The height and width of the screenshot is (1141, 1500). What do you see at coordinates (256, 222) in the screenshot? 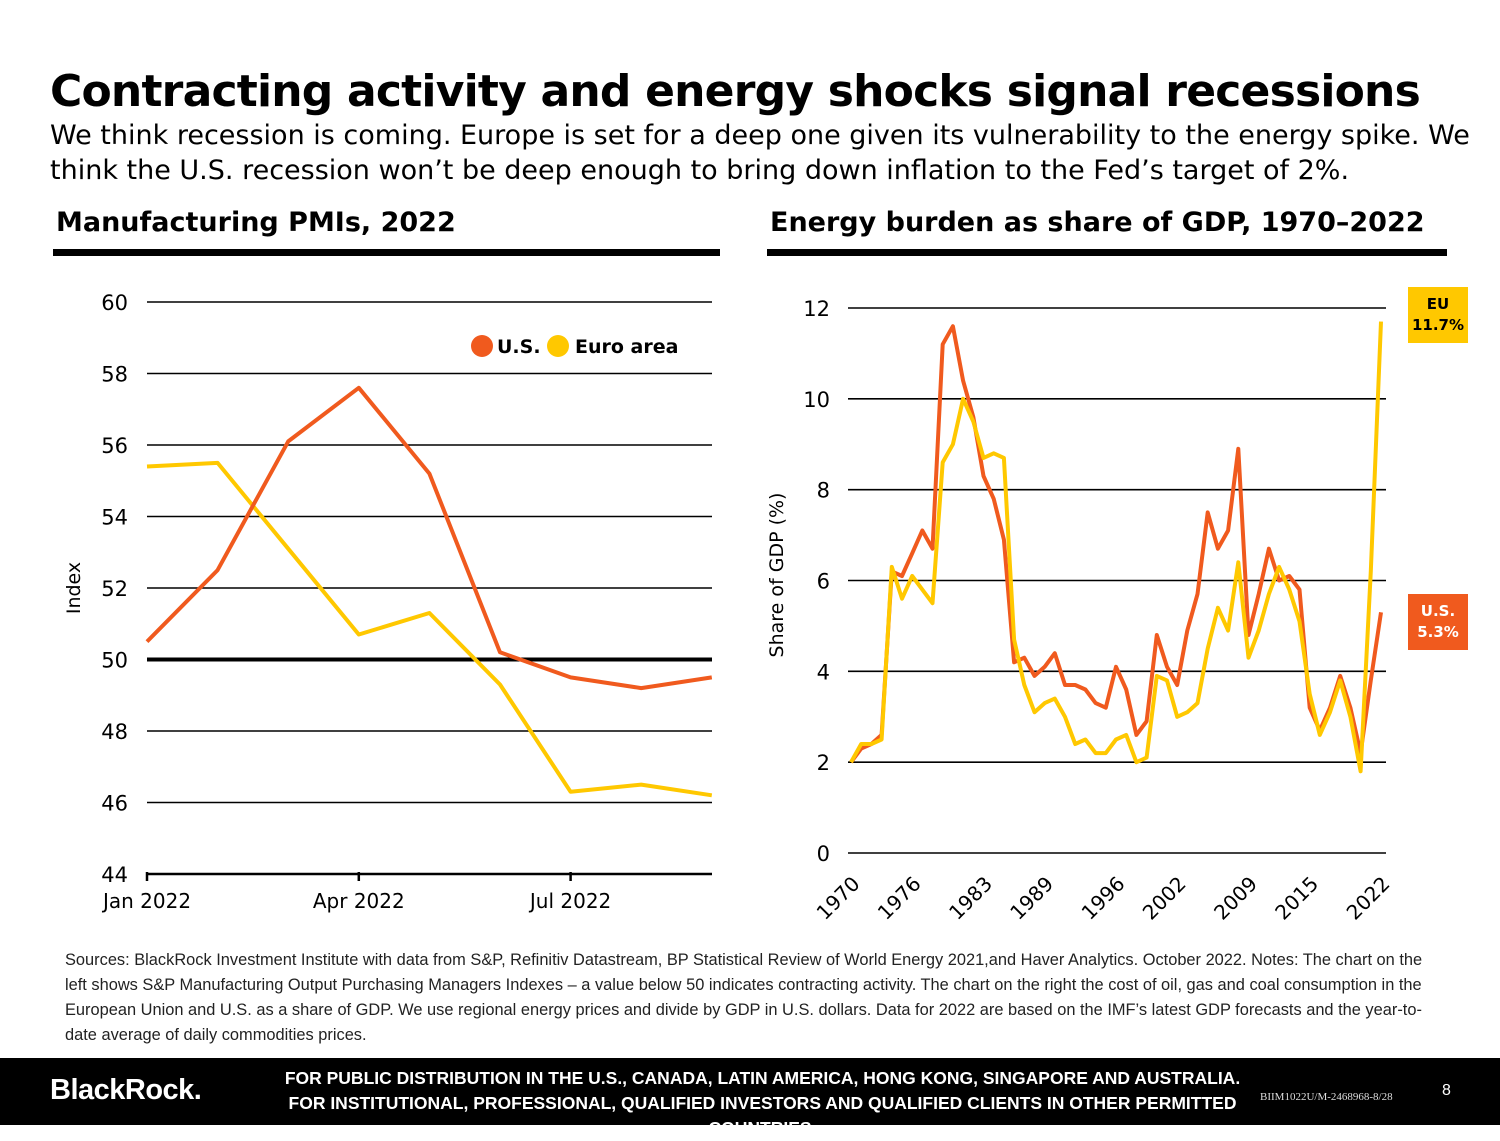
I see `pmi-chart-title: Manufacturing PMIs, 2022` at bounding box center [256, 222].